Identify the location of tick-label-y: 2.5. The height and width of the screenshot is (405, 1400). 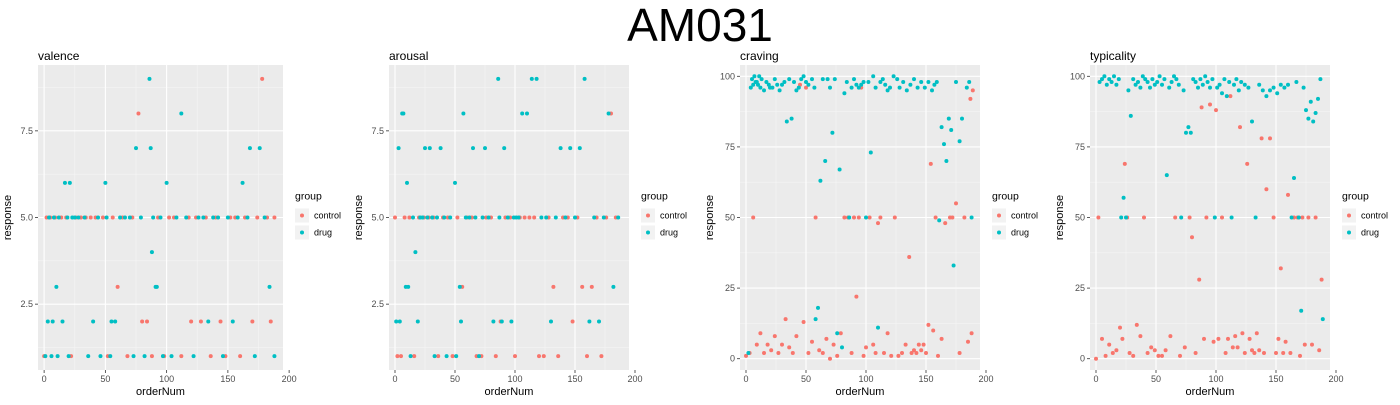
(377, 304).